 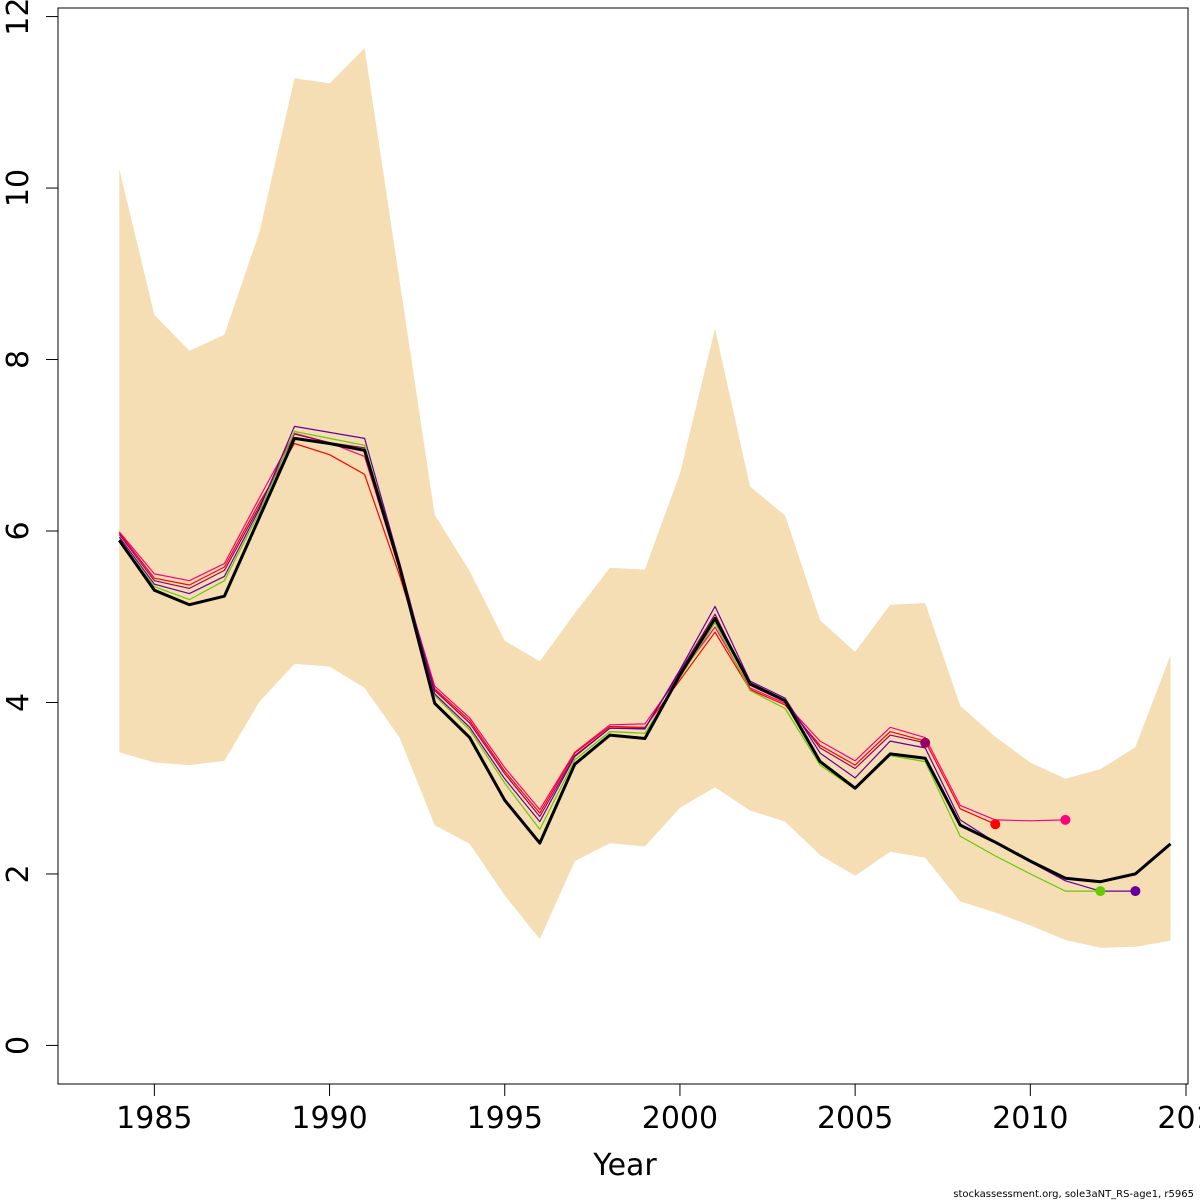 I want to click on y-tick-label-5: 10, so click(x=18, y=188).